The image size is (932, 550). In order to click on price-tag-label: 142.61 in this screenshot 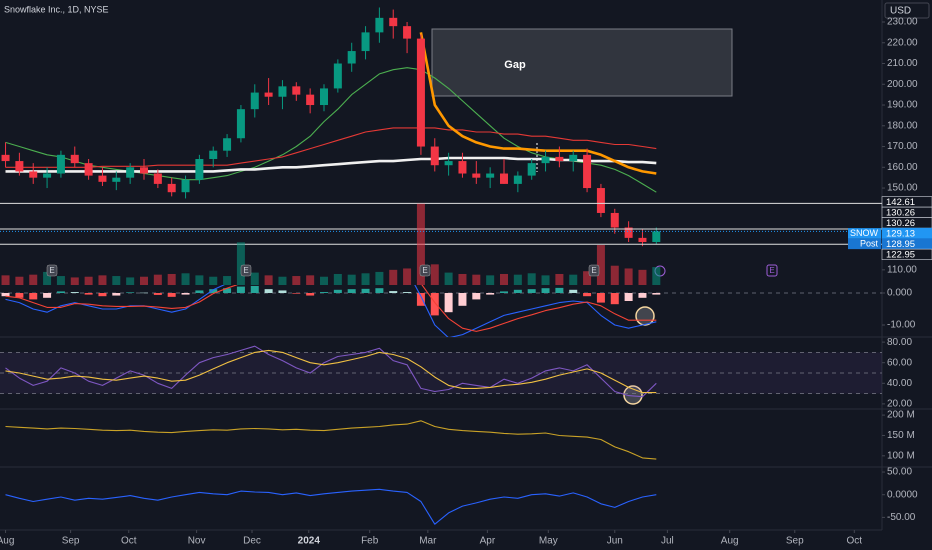, I will do `click(900, 202)`.